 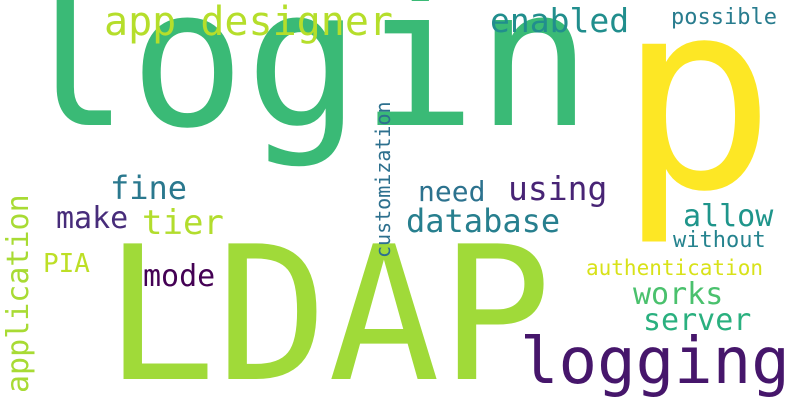 I want to click on word-server: server, so click(x=697, y=320).